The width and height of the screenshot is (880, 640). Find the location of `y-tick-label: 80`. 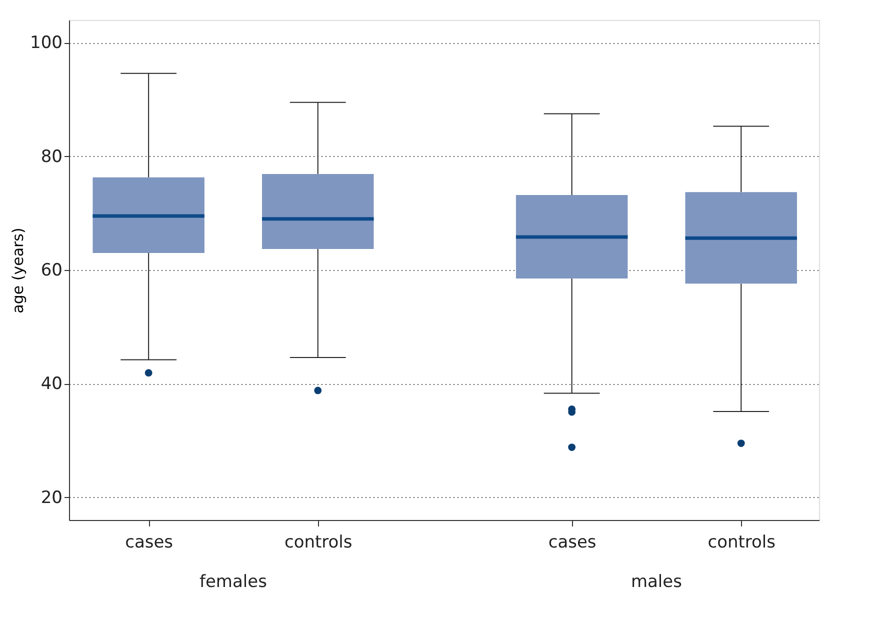

y-tick-label: 80 is located at coordinates (51, 156).